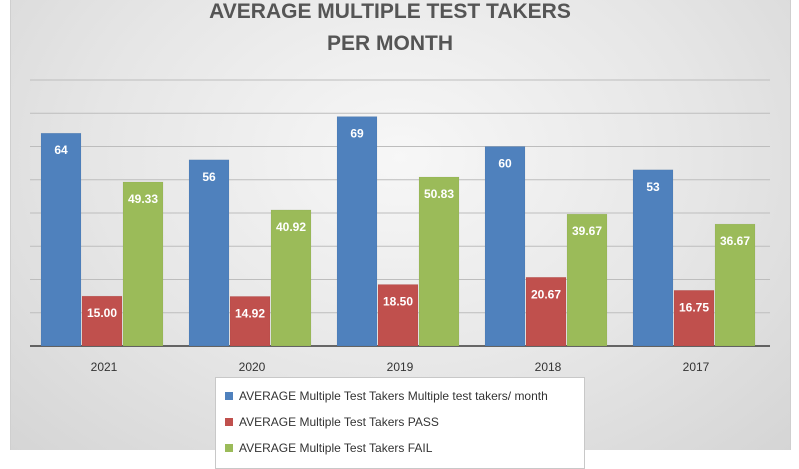  What do you see at coordinates (104, 367) in the screenshot?
I see `category-label-2021: 2021` at bounding box center [104, 367].